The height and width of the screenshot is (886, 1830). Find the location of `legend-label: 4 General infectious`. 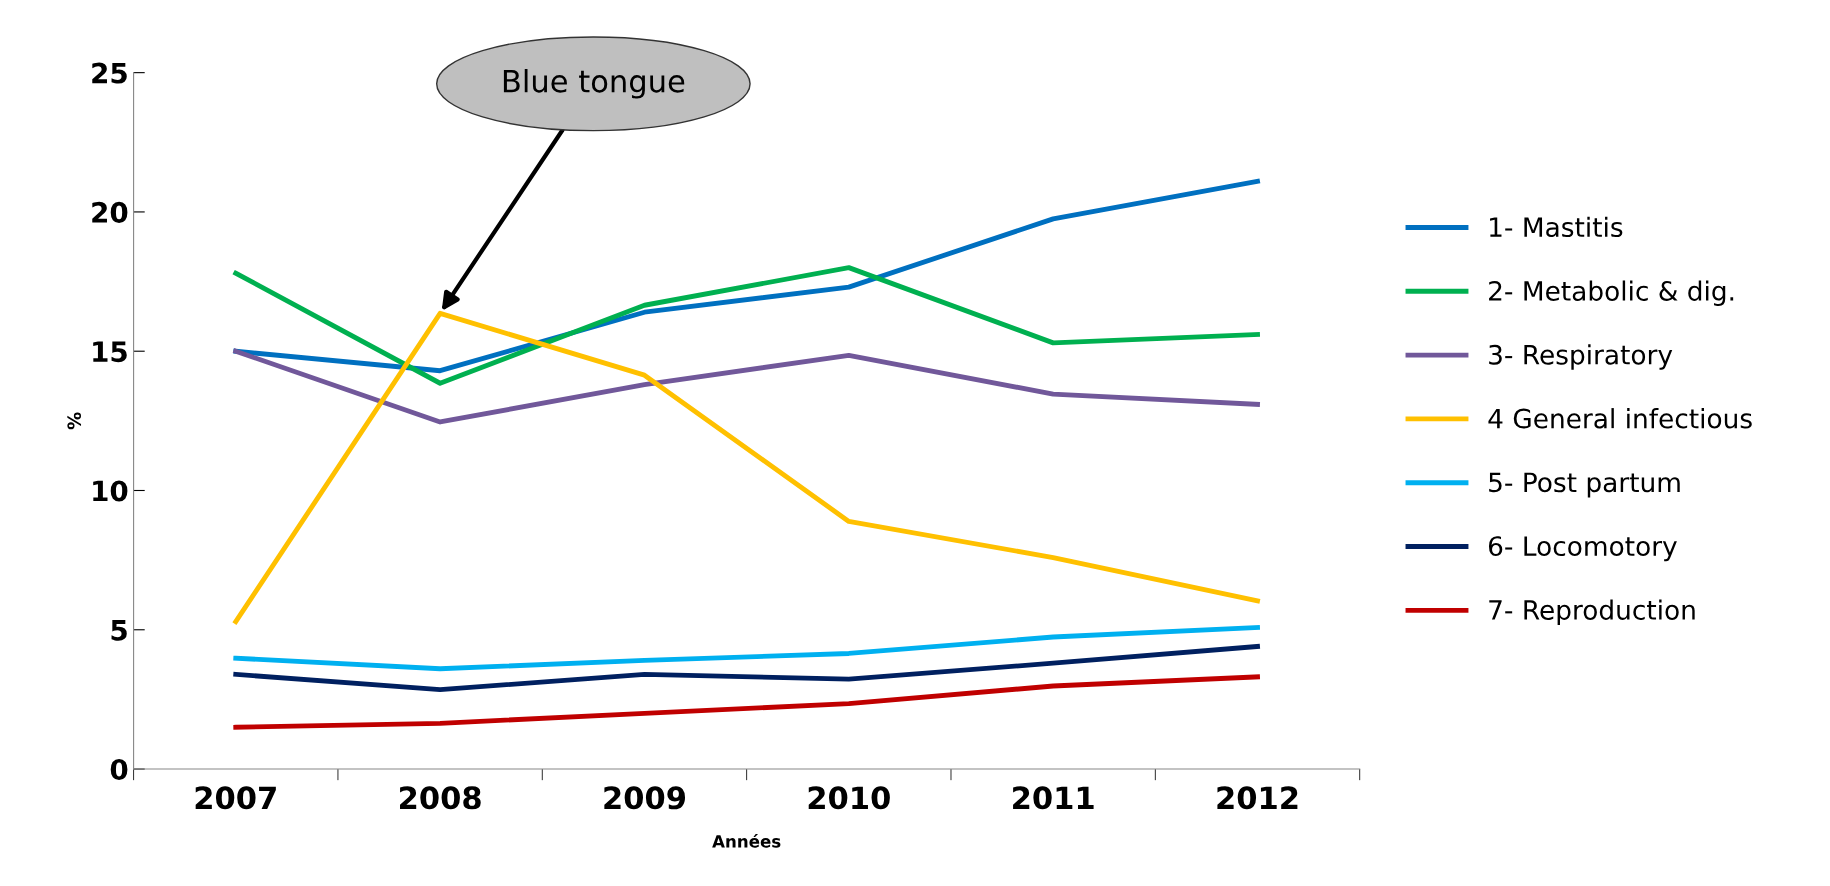

legend-label: 4 General infectious is located at coordinates (1620, 418).